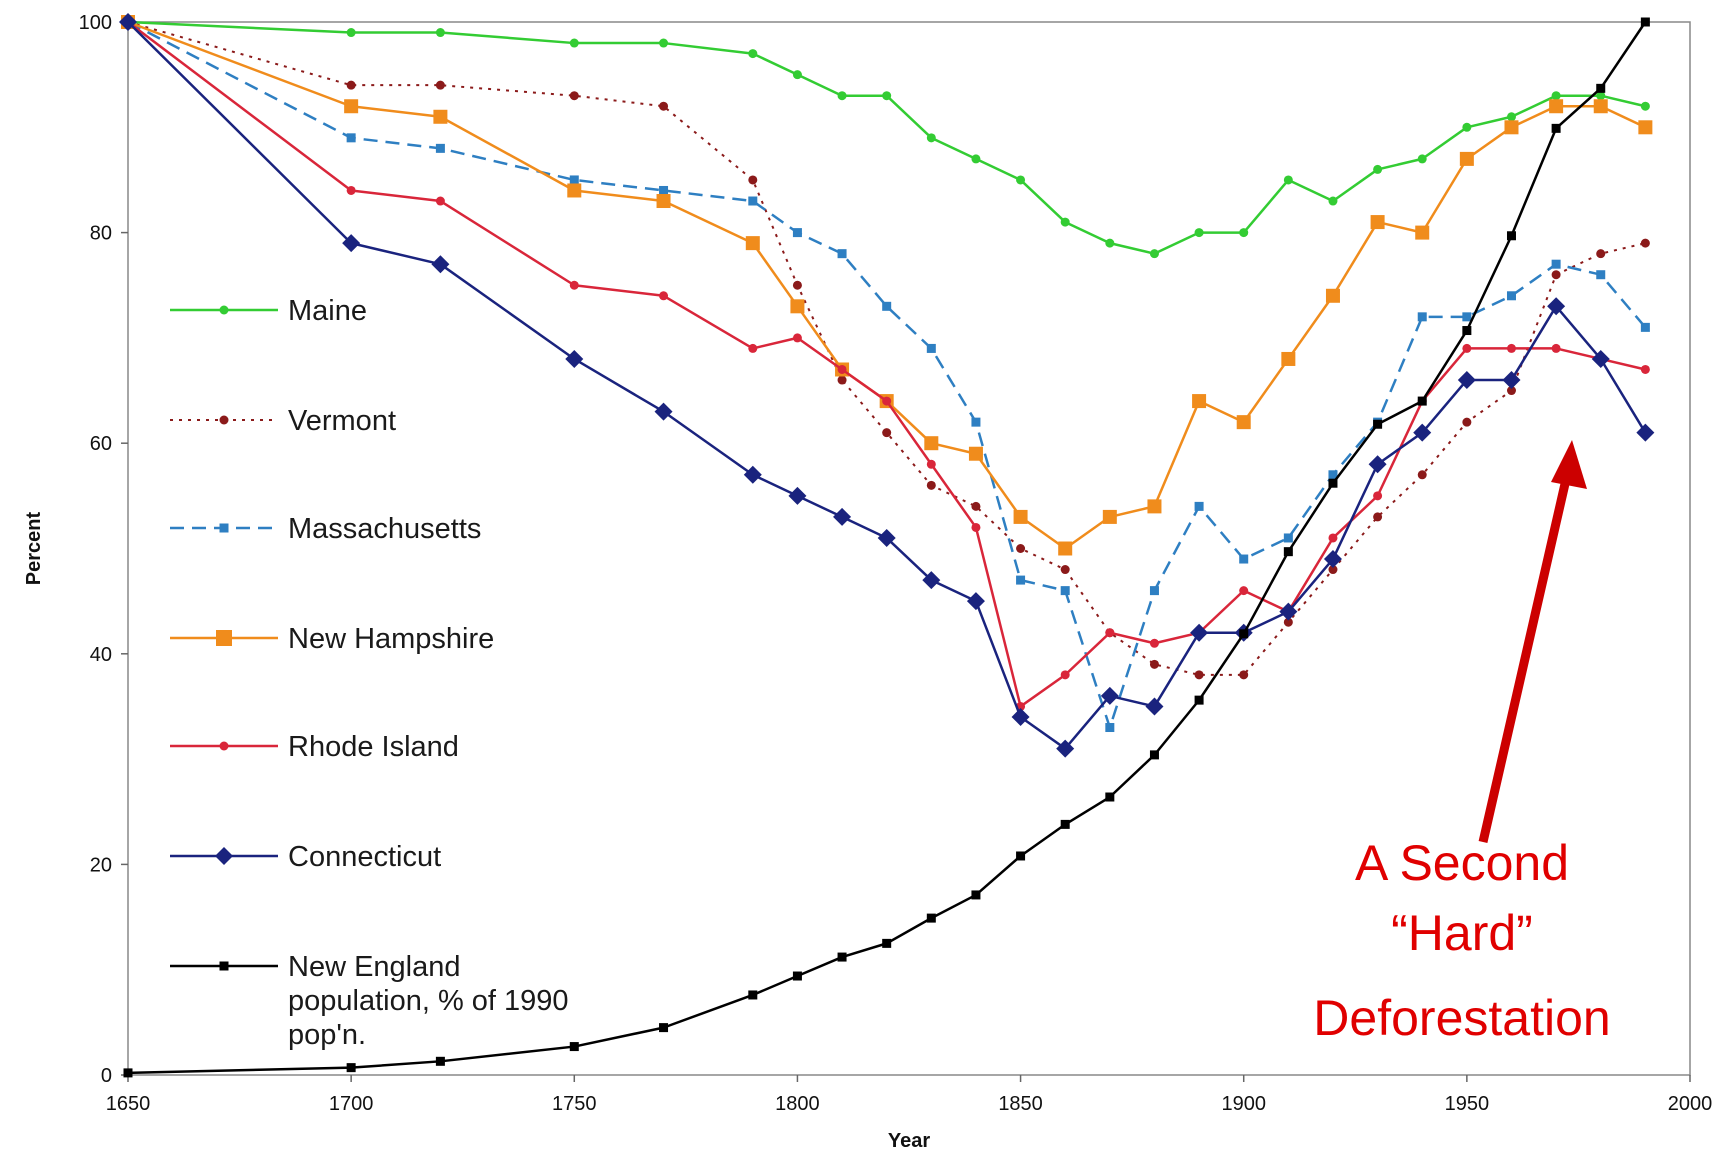 The image size is (1733, 1162). Describe the element at coordinates (1526, 652) in the screenshot. I see `annotation-arrow-shaft` at that location.